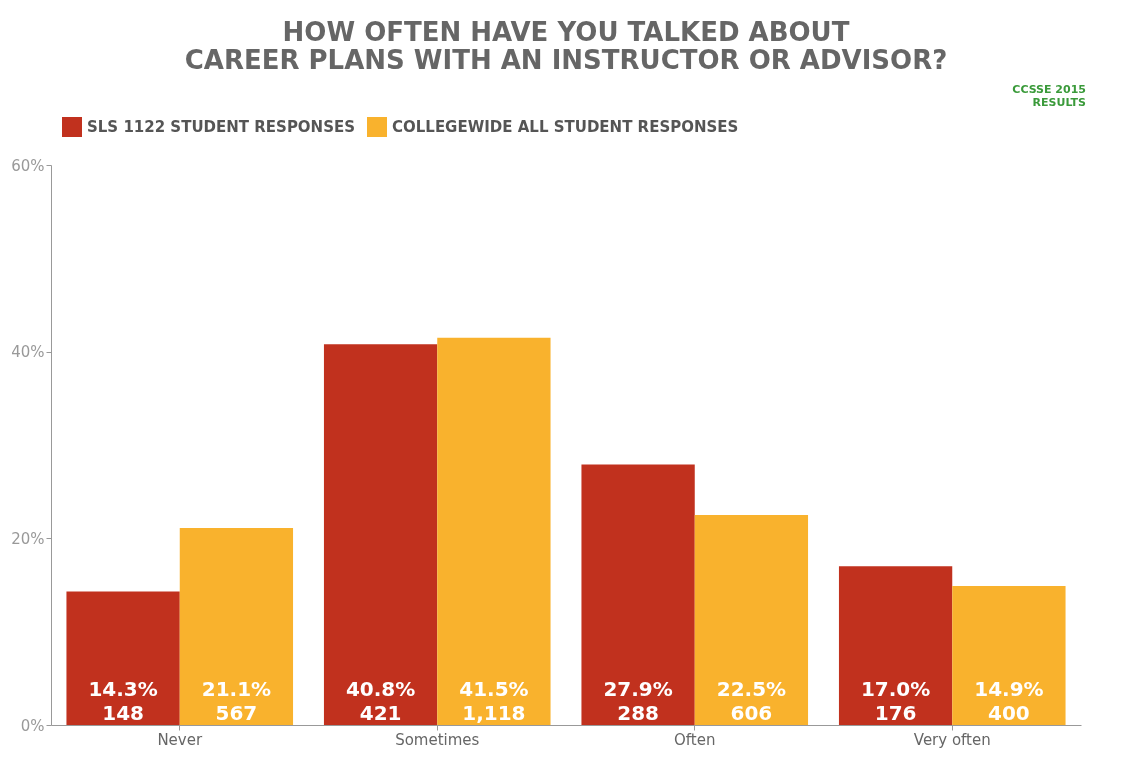 This screenshot has width=1137, height=781. What do you see at coordinates (380, 701) in the screenshot?
I see `data-label: 40.8% 421` at bounding box center [380, 701].